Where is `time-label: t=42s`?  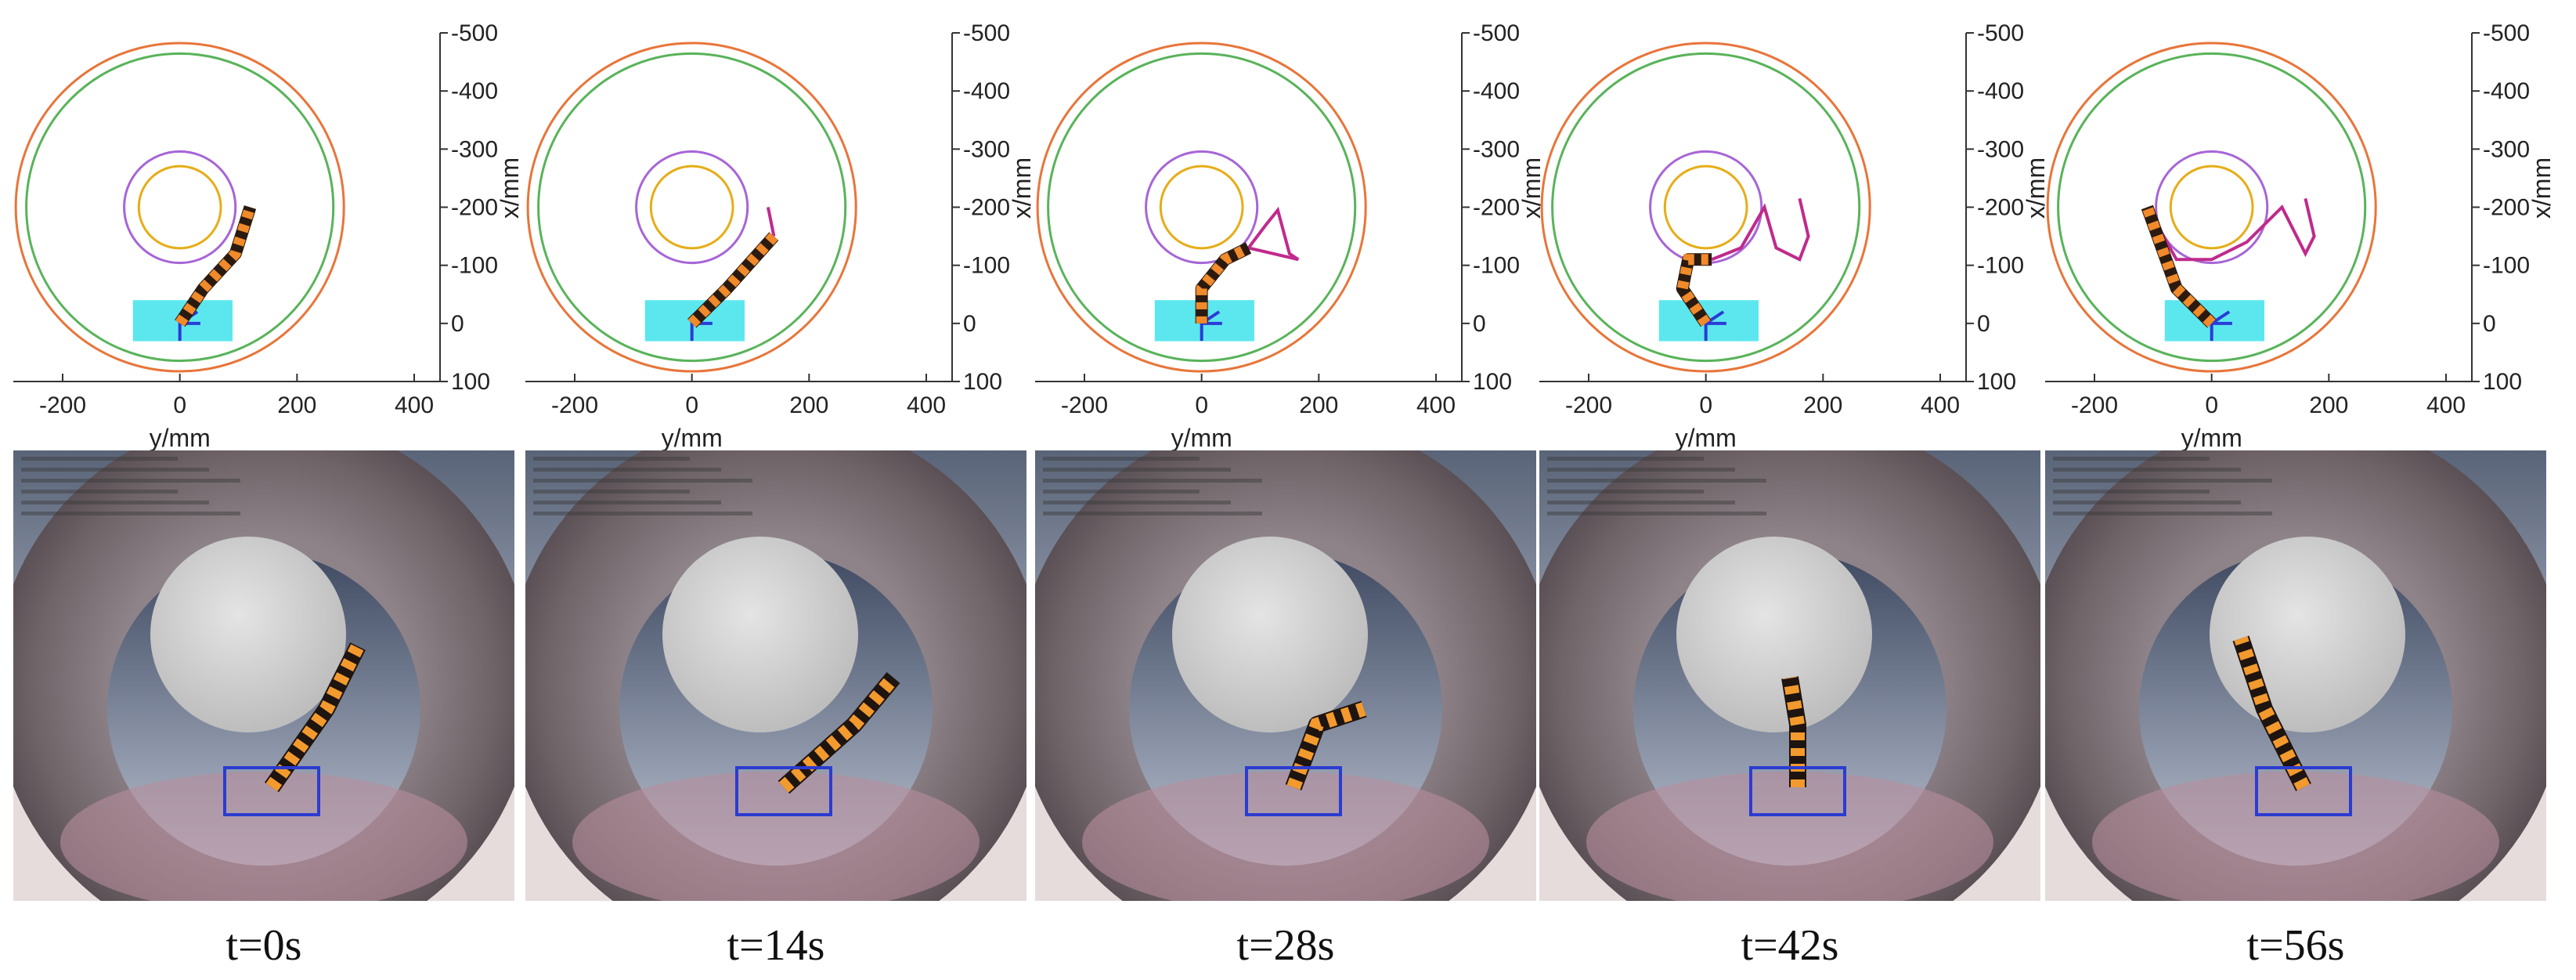 time-label: t=42s is located at coordinates (1790, 946).